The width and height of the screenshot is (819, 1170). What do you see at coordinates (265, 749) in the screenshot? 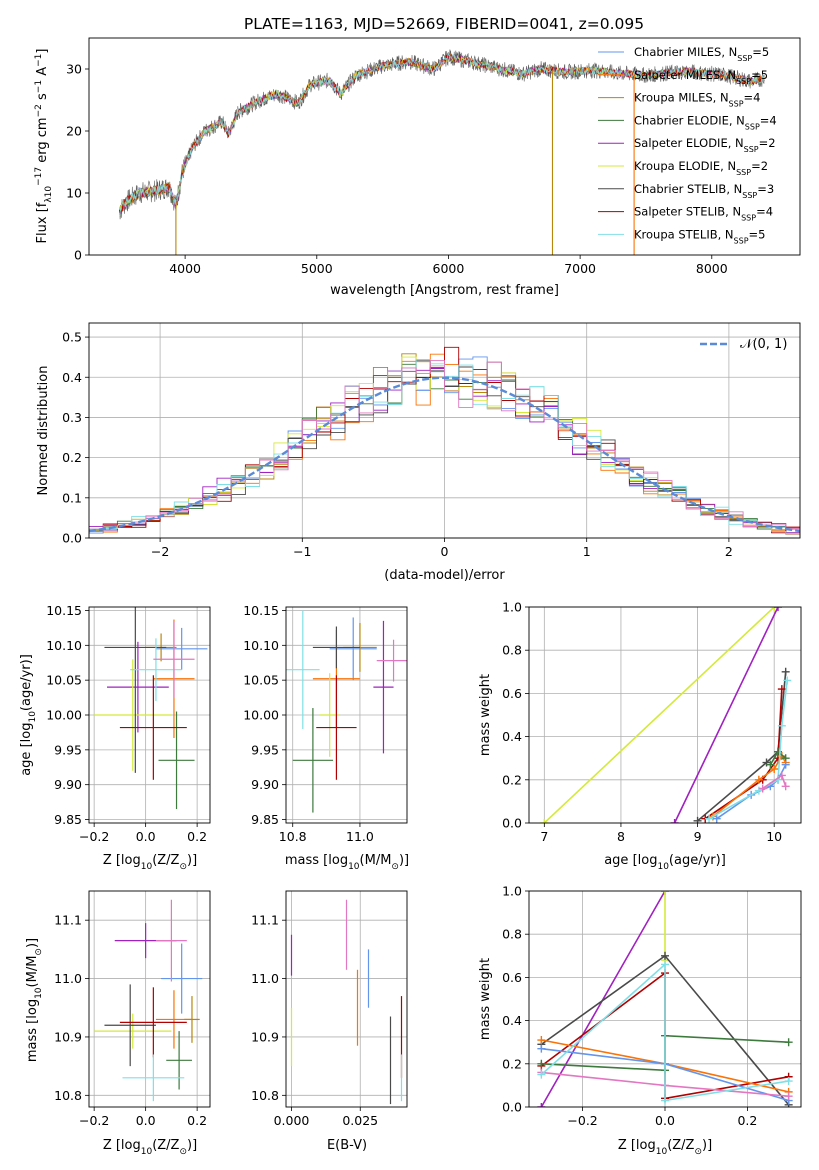
I see `y-tick-label: 9.95` at bounding box center [265, 749].